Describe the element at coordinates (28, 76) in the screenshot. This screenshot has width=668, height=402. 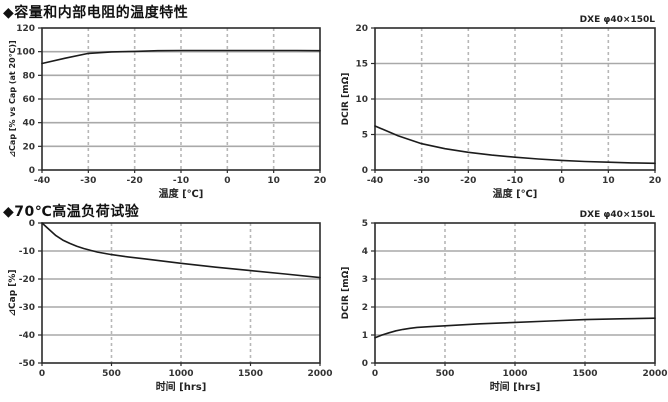
I see `y-tick-label: 80` at that location.